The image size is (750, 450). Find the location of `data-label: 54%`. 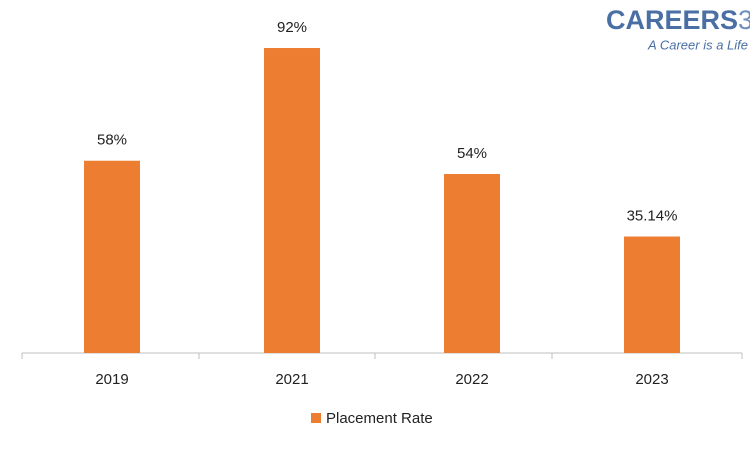

data-label: 54% is located at coordinates (472, 153).